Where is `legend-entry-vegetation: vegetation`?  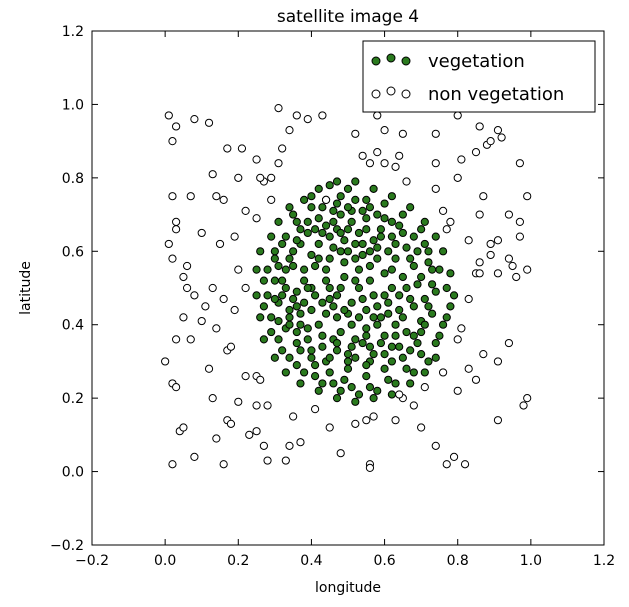 legend-entry-vegetation: vegetation is located at coordinates (448, 61).